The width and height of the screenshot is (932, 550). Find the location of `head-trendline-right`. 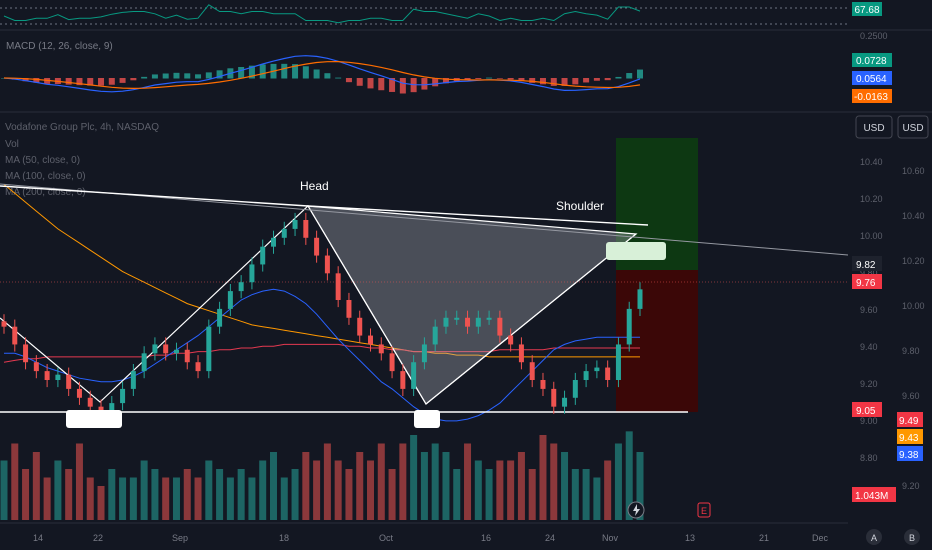

head-trendline-right is located at coordinates (478, 215).